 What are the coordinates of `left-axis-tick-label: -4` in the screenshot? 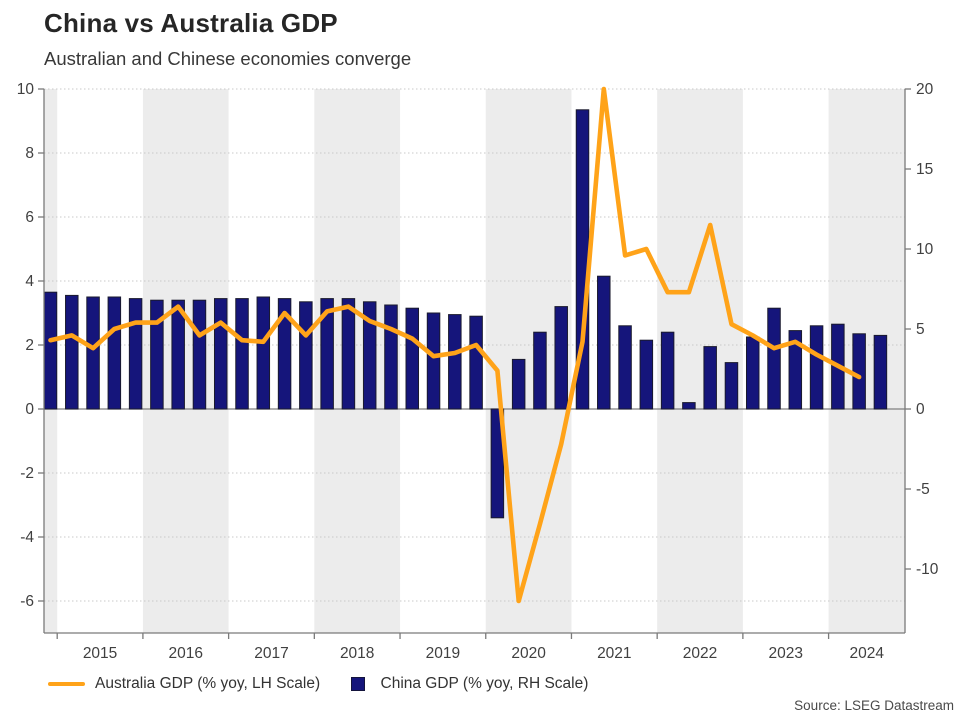 It's located at (27, 537).